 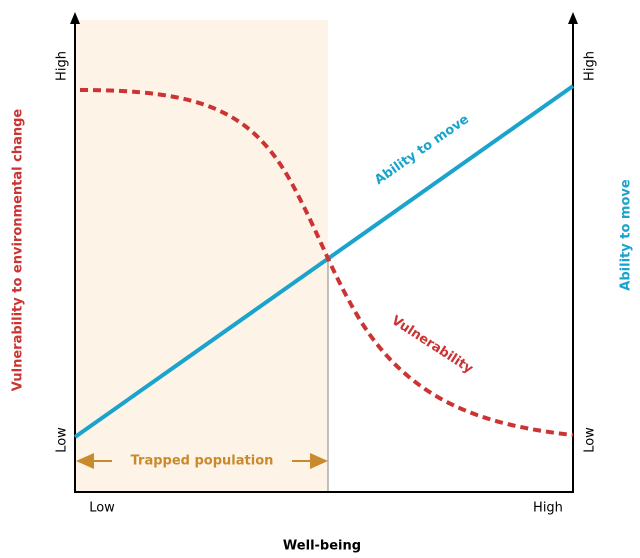 What do you see at coordinates (75, 18) in the screenshot?
I see `left-arrow` at bounding box center [75, 18].